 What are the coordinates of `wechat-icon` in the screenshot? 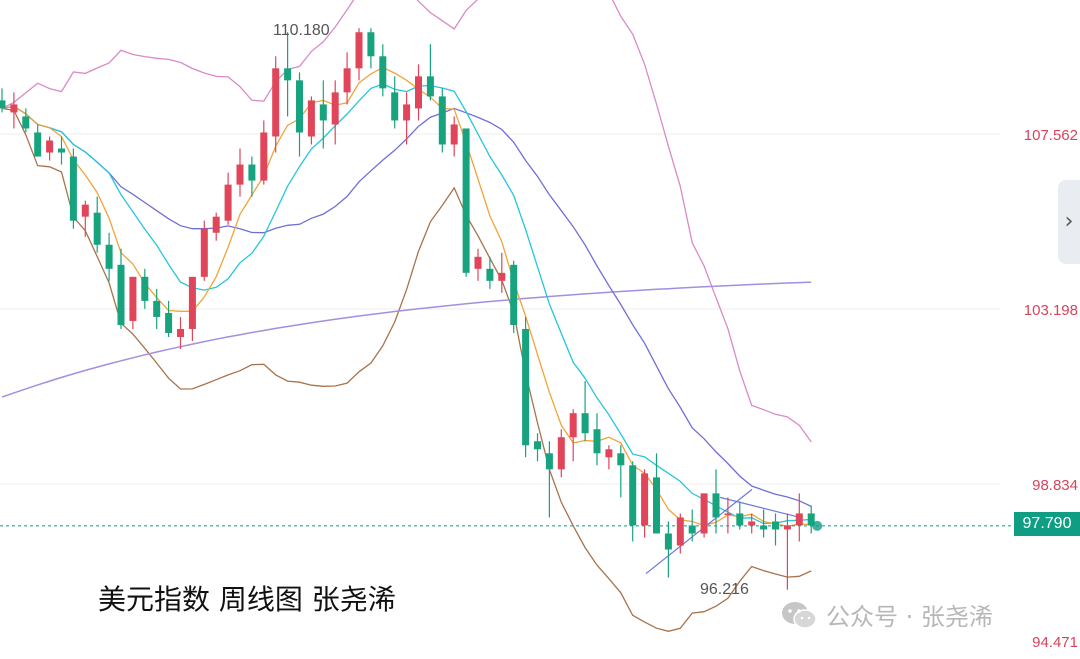 It's located at (799, 615).